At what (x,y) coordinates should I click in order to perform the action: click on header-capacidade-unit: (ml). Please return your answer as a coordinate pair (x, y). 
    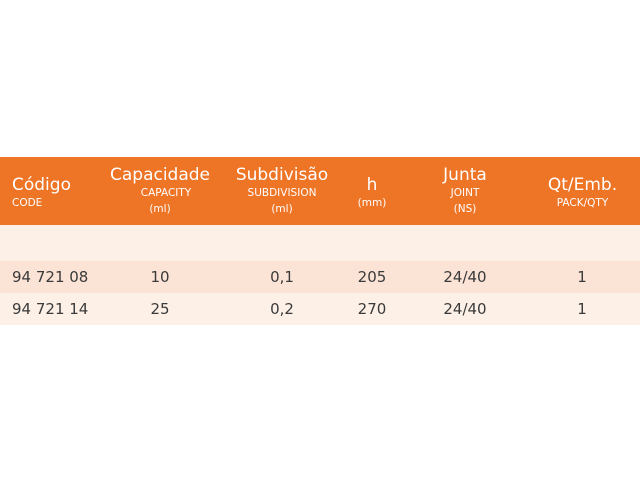
    Looking at the image, I should click on (160, 209).